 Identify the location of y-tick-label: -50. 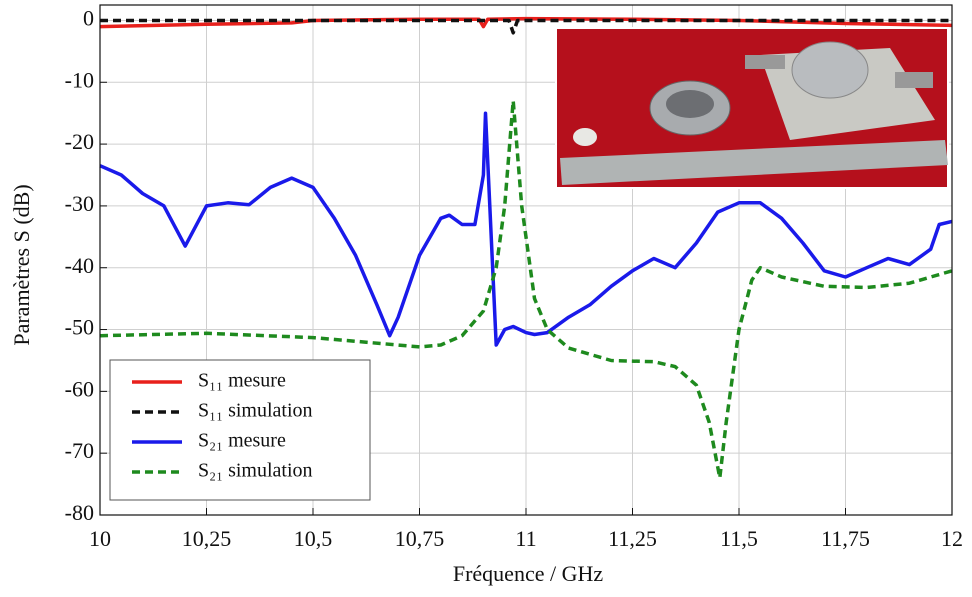
(79, 327).